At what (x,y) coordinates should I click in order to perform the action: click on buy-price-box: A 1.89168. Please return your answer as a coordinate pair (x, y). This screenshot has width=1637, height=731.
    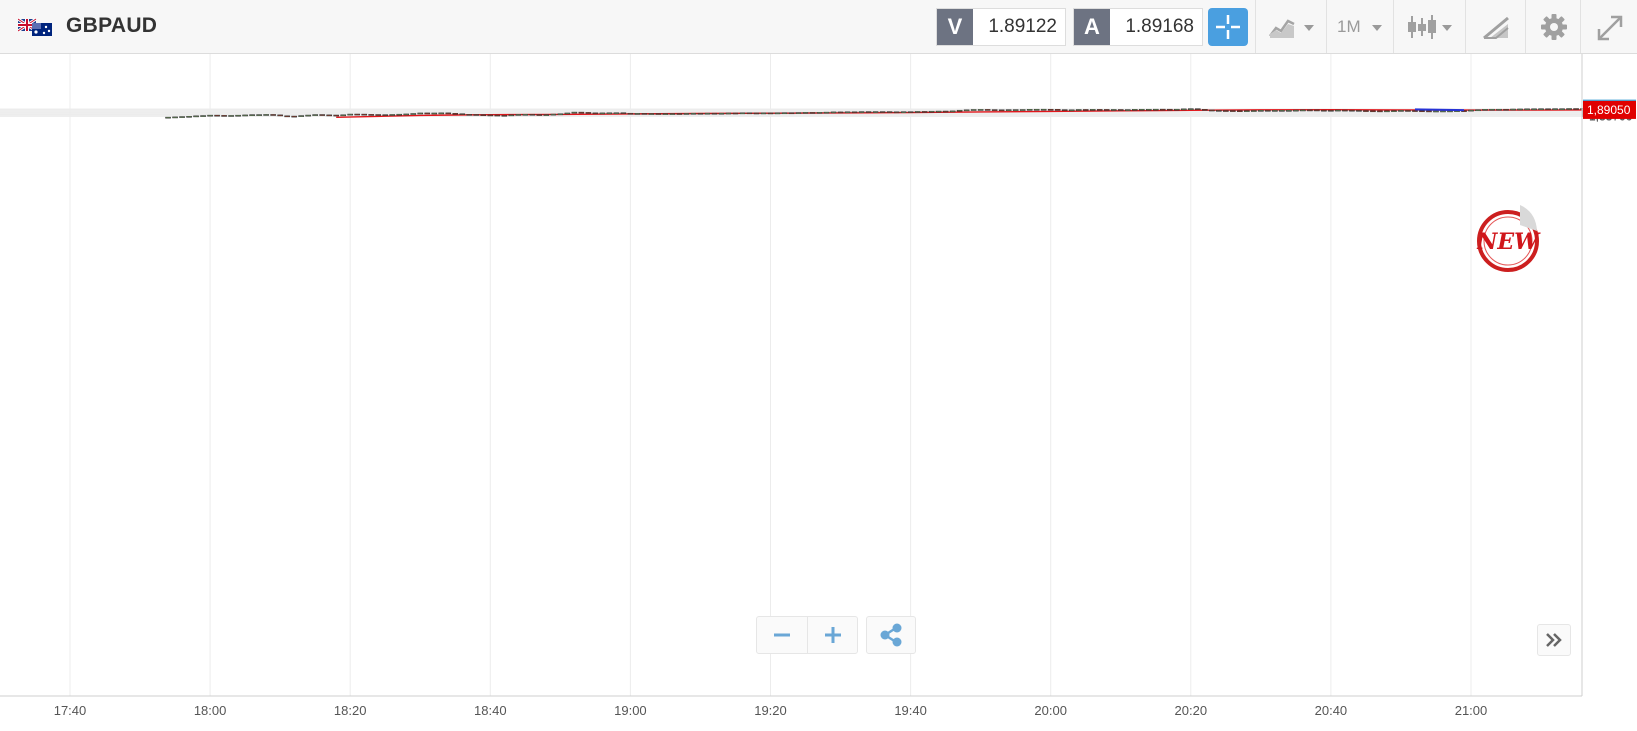
    Looking at the image, I should click on (1138, 27).